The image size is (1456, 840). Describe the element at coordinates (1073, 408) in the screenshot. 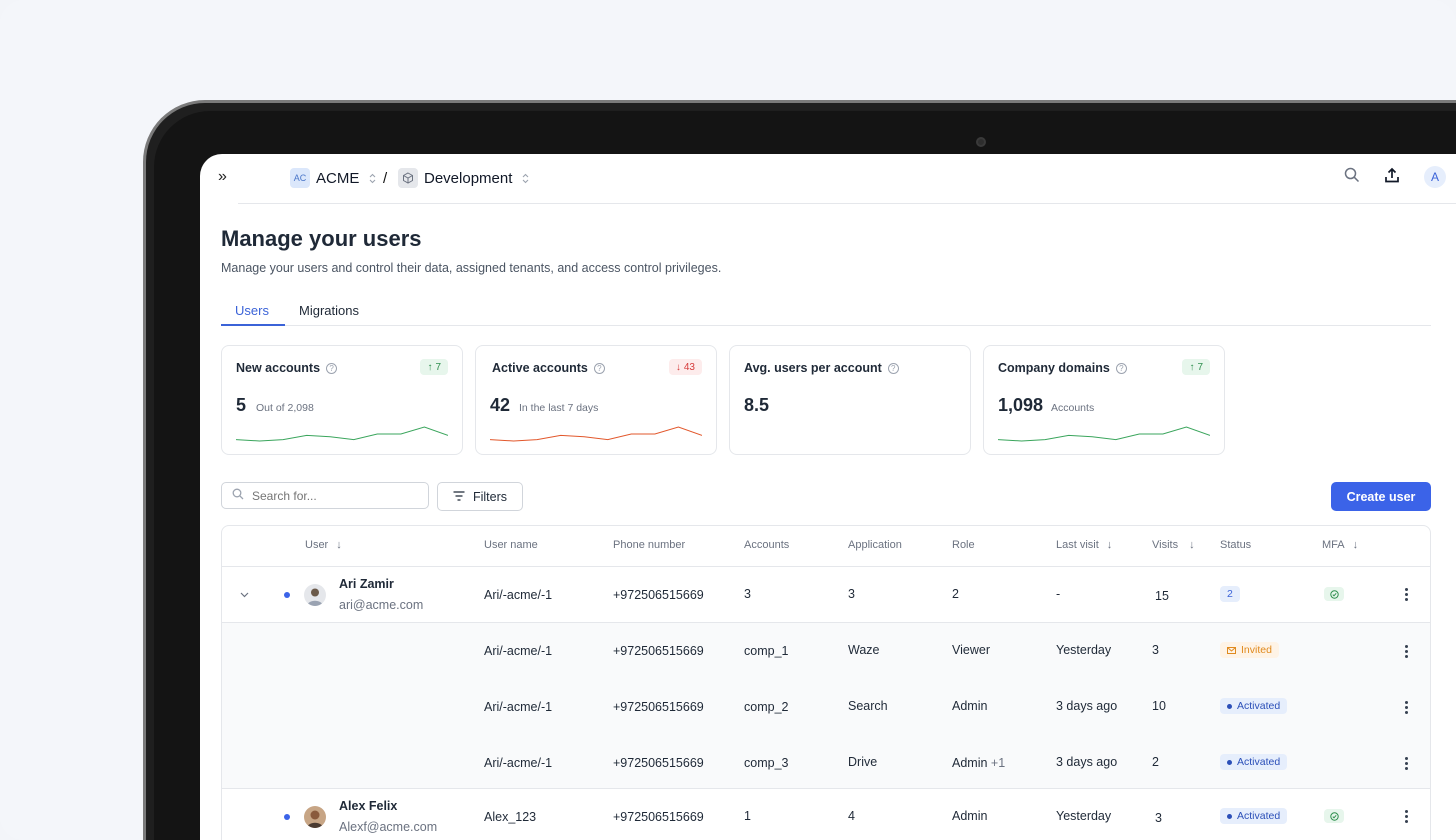

I see `stat-note: Accounts` at that location.